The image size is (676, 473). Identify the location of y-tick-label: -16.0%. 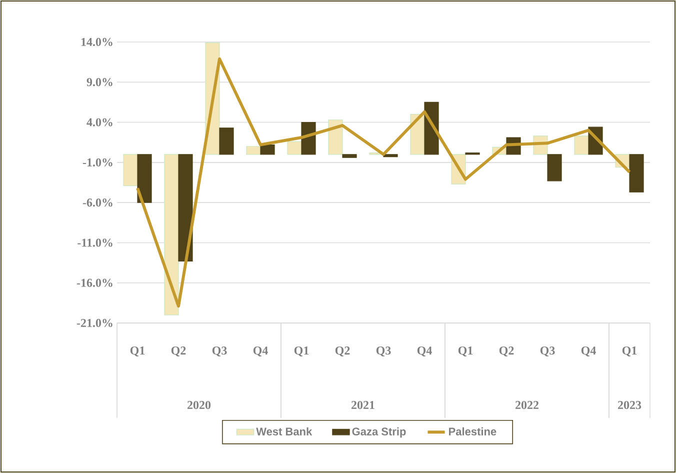
(94, 282).